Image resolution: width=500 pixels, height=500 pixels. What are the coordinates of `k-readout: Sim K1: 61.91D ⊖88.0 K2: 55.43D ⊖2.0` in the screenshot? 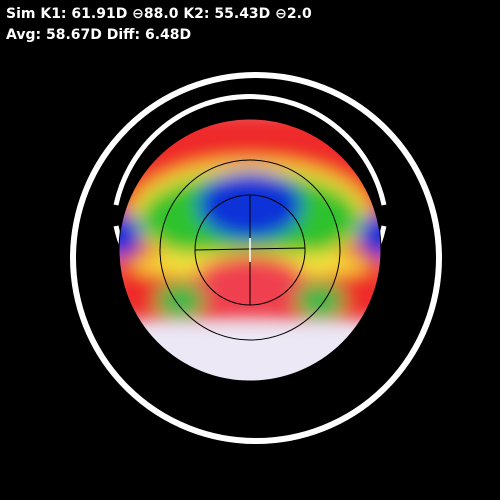 It's located at (159, 14).